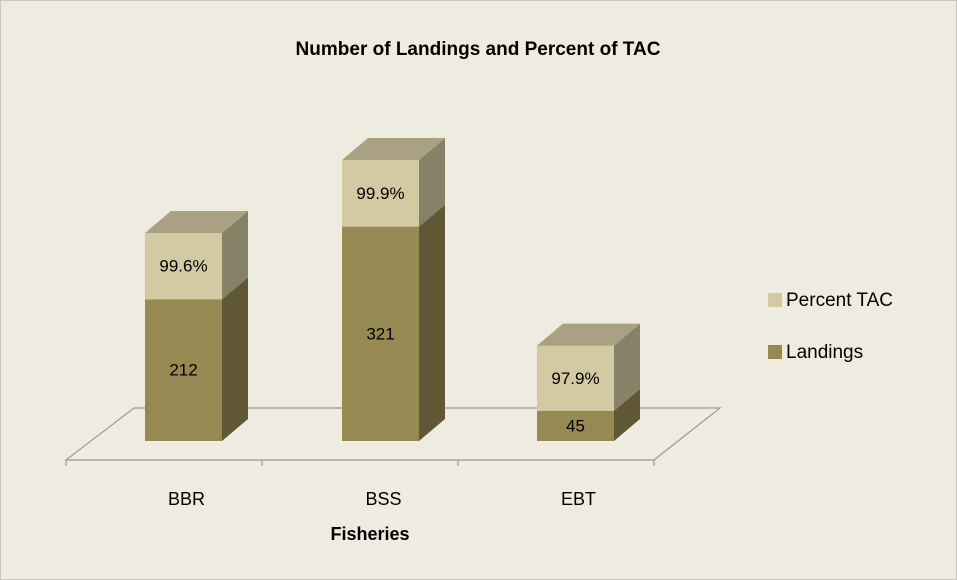  I want to click on data-label: 321, so click(380, 333).